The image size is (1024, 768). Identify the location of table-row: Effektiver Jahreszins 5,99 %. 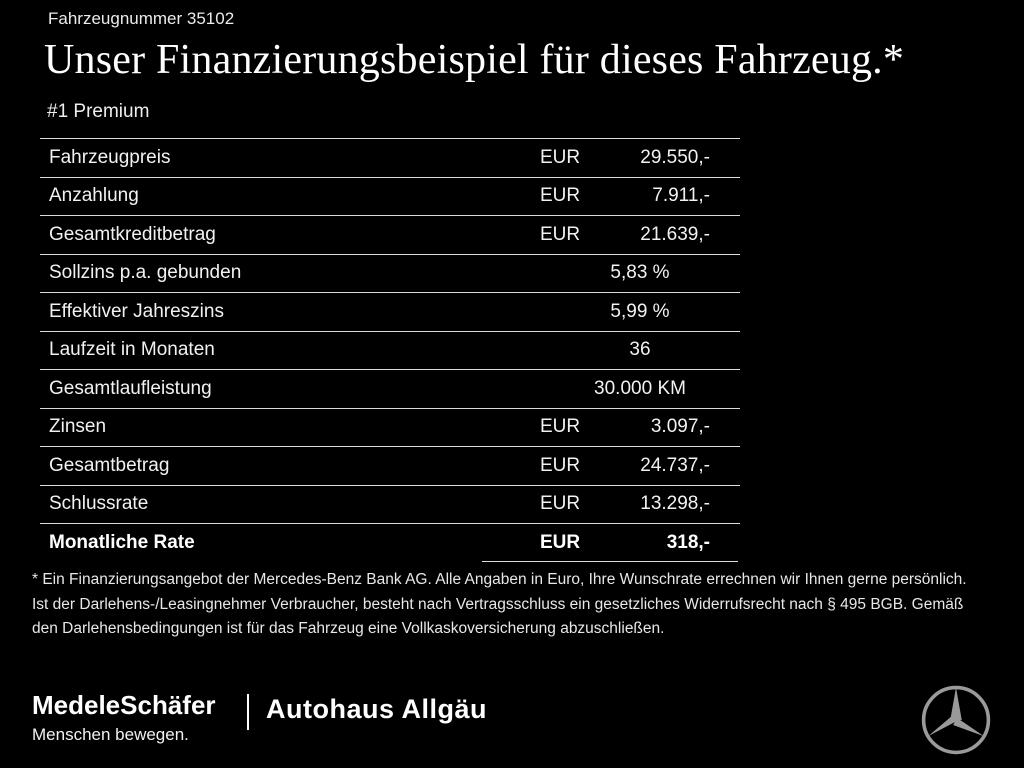
(390, 311).